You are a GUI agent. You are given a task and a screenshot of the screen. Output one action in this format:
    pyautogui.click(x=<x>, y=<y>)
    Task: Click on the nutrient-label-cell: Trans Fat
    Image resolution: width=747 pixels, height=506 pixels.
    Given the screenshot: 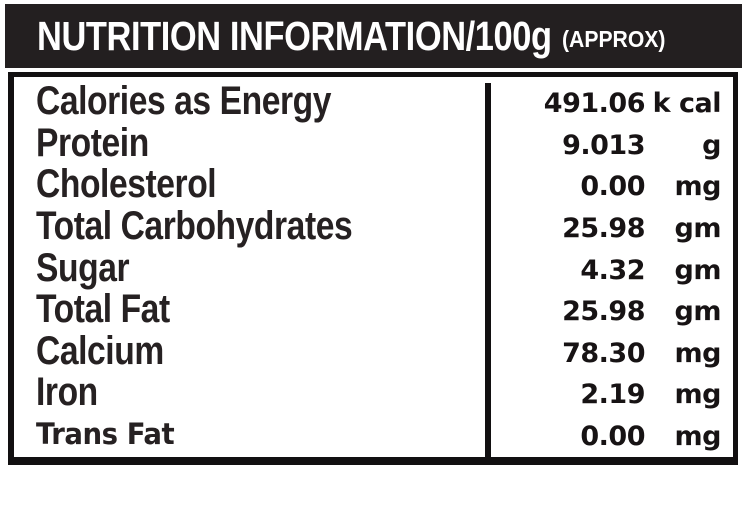 What is the action you would take?
    pyautogui.click(x=249, y=434)
    